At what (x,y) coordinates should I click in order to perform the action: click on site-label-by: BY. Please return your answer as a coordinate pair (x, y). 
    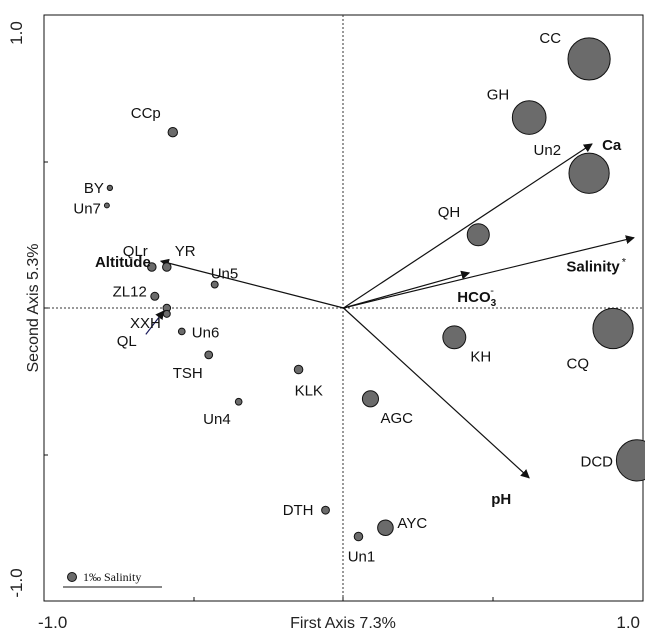
    Looking at the image, I should click on (94, 188).